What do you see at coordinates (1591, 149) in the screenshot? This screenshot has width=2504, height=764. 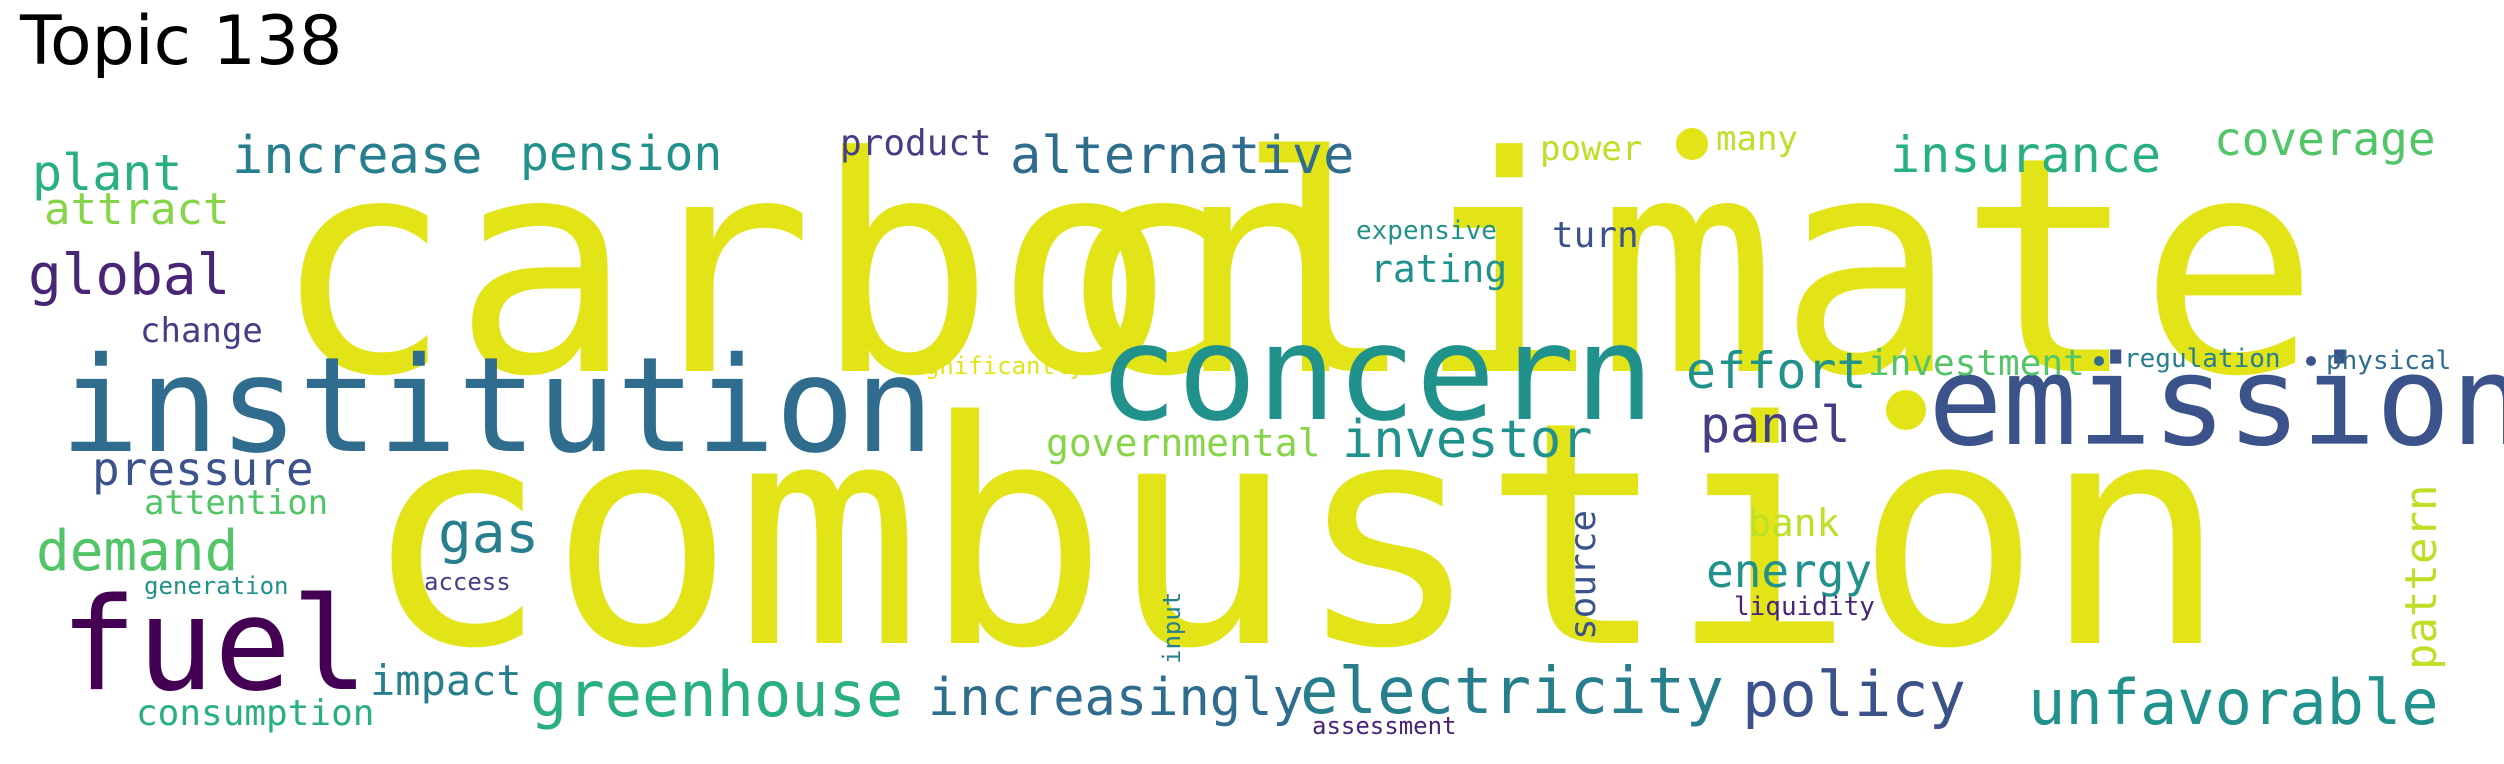 I see `word-power: power` at bounding box center [1591, 149].